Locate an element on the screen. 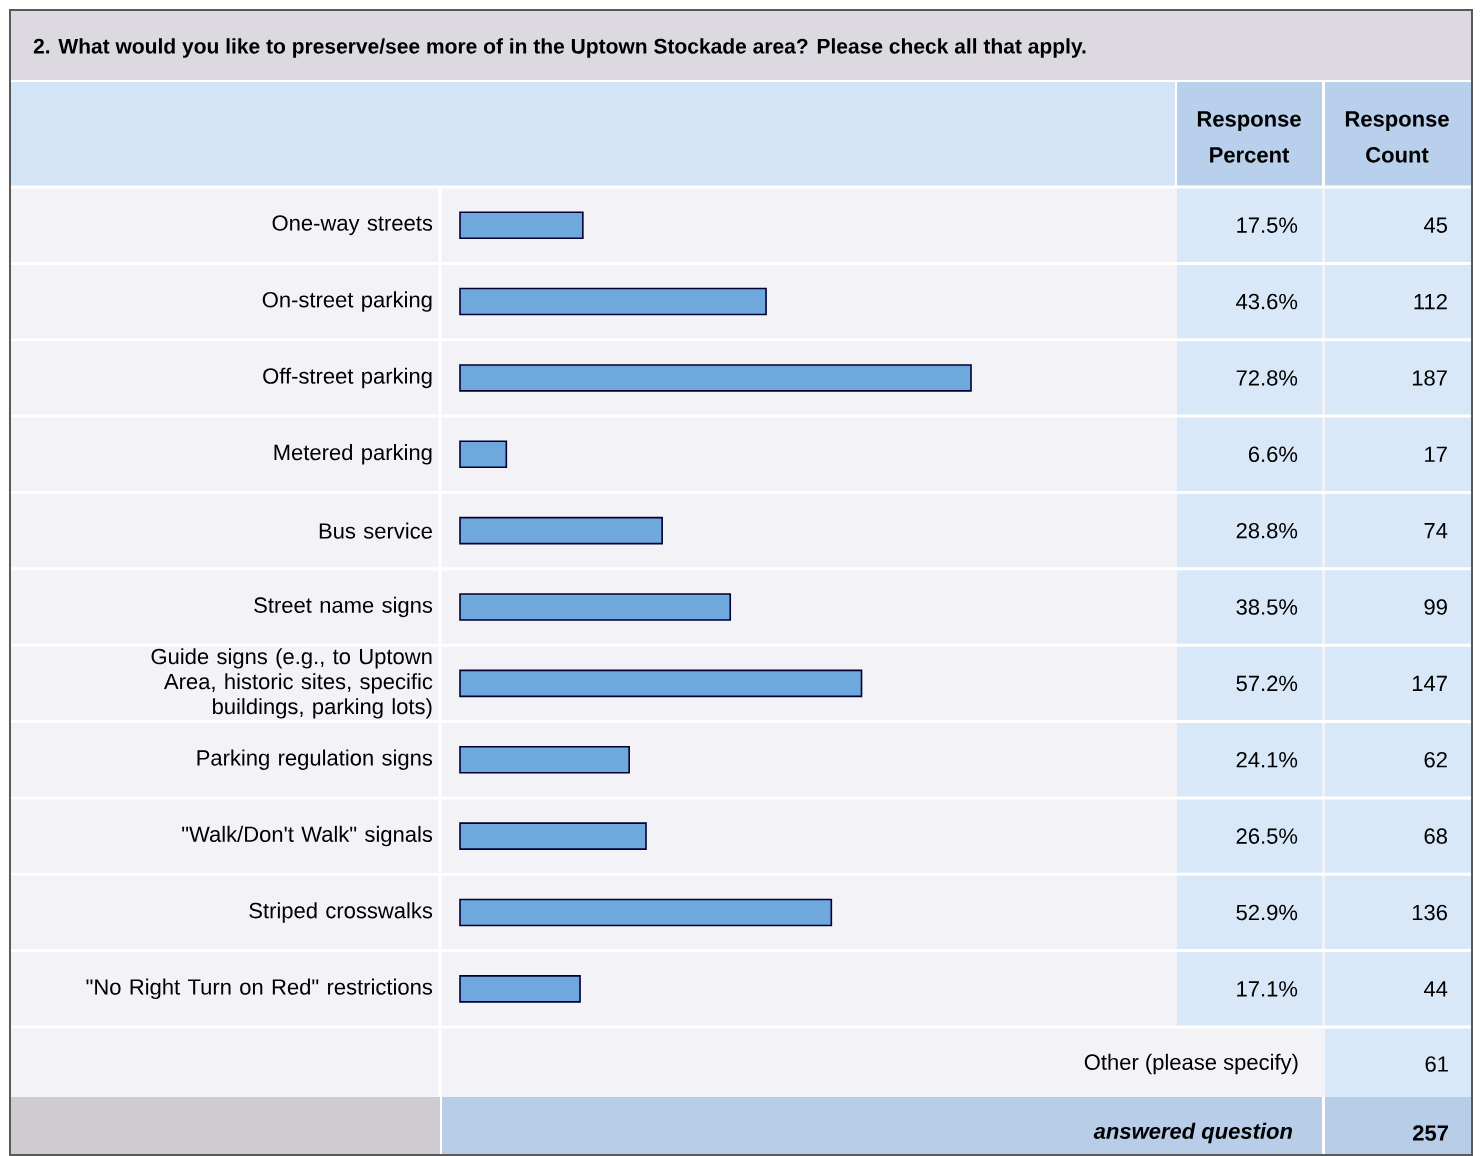  text: 45 is located at coordinates (1435, 225).